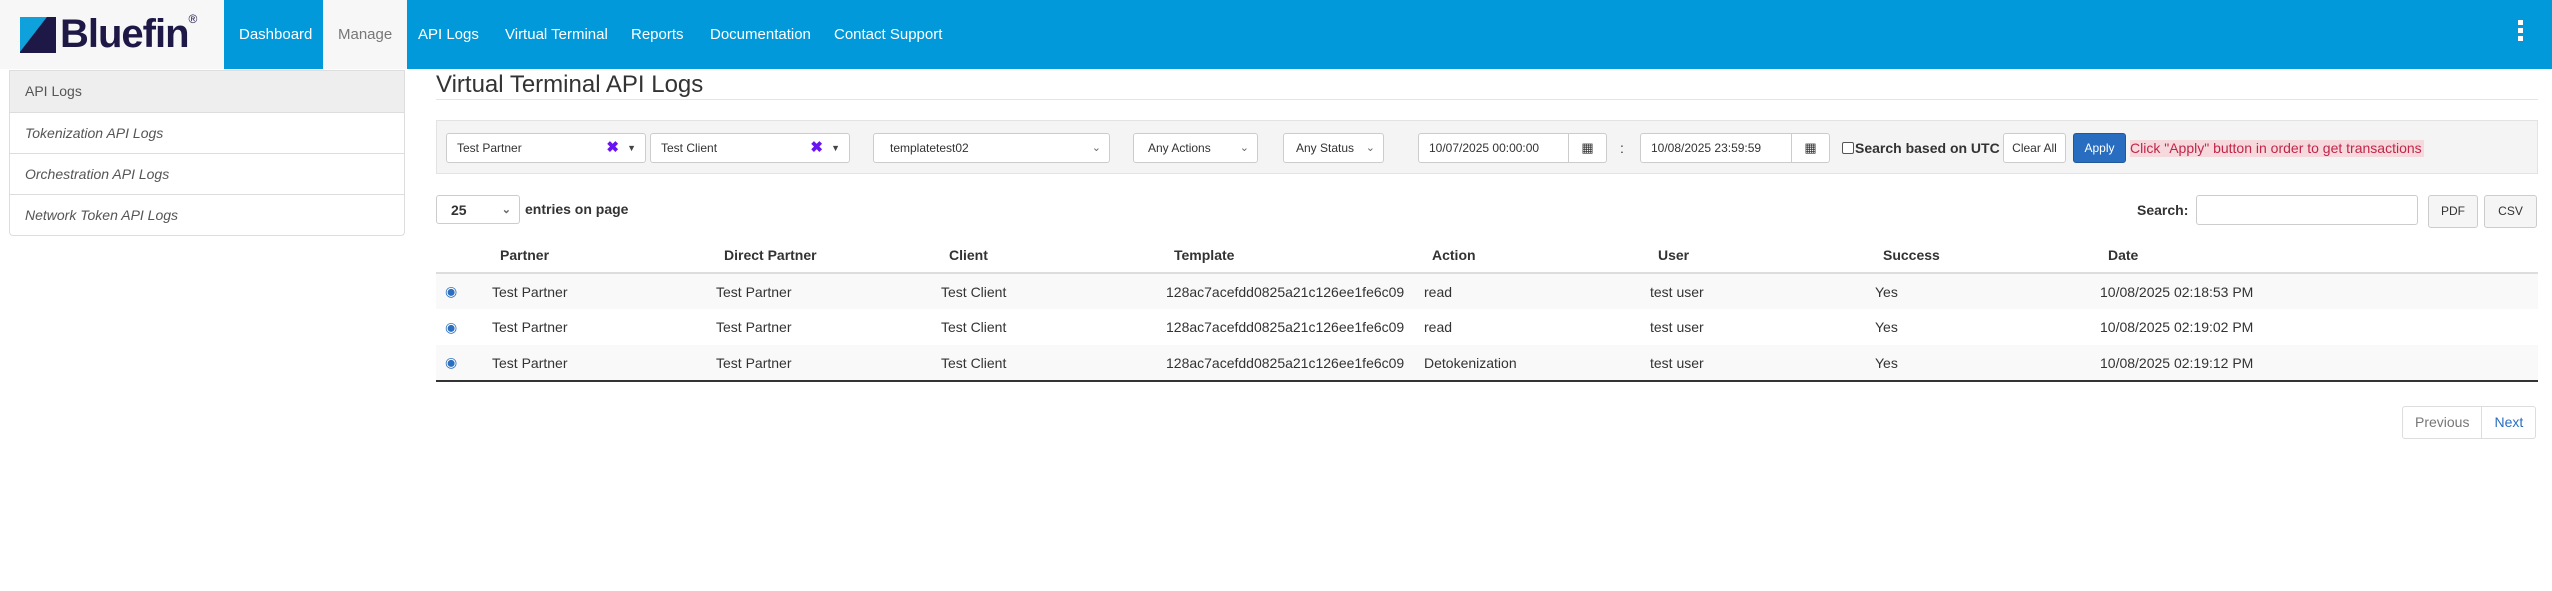 Image resolution: width=2552 pixels, height=591 pixels. I want to click on utc-checkbox-label: Search based on UTC, so click(1921, 148).